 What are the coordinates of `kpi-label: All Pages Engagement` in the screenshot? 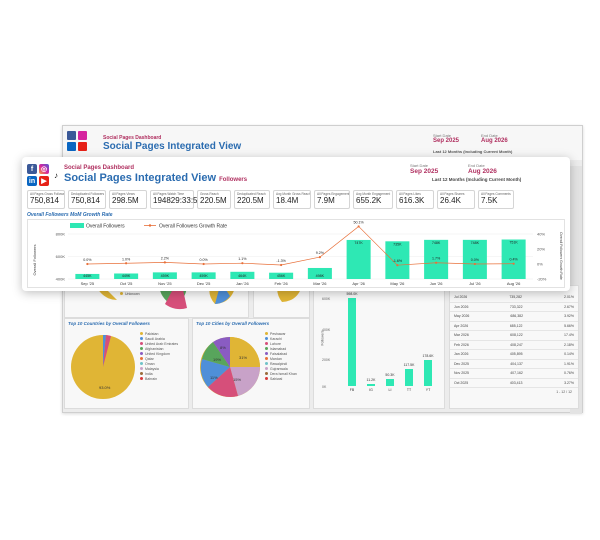 It's located at (333, 194).